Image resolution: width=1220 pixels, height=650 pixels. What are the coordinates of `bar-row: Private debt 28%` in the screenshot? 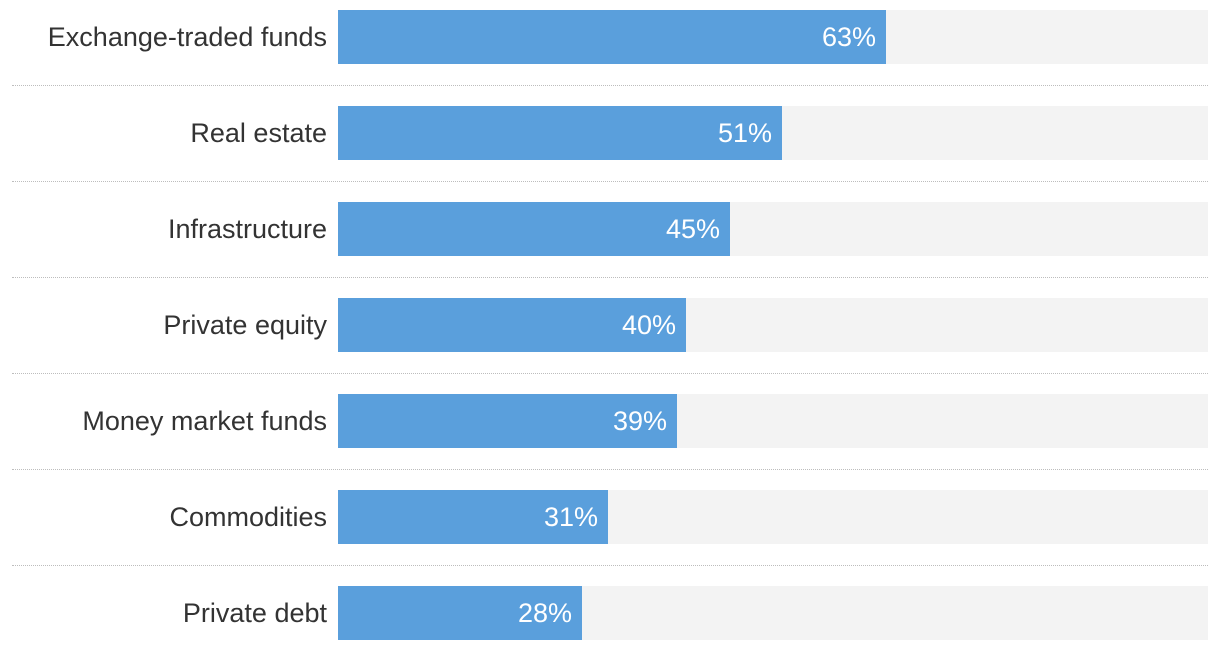 It's located at (610, 613).